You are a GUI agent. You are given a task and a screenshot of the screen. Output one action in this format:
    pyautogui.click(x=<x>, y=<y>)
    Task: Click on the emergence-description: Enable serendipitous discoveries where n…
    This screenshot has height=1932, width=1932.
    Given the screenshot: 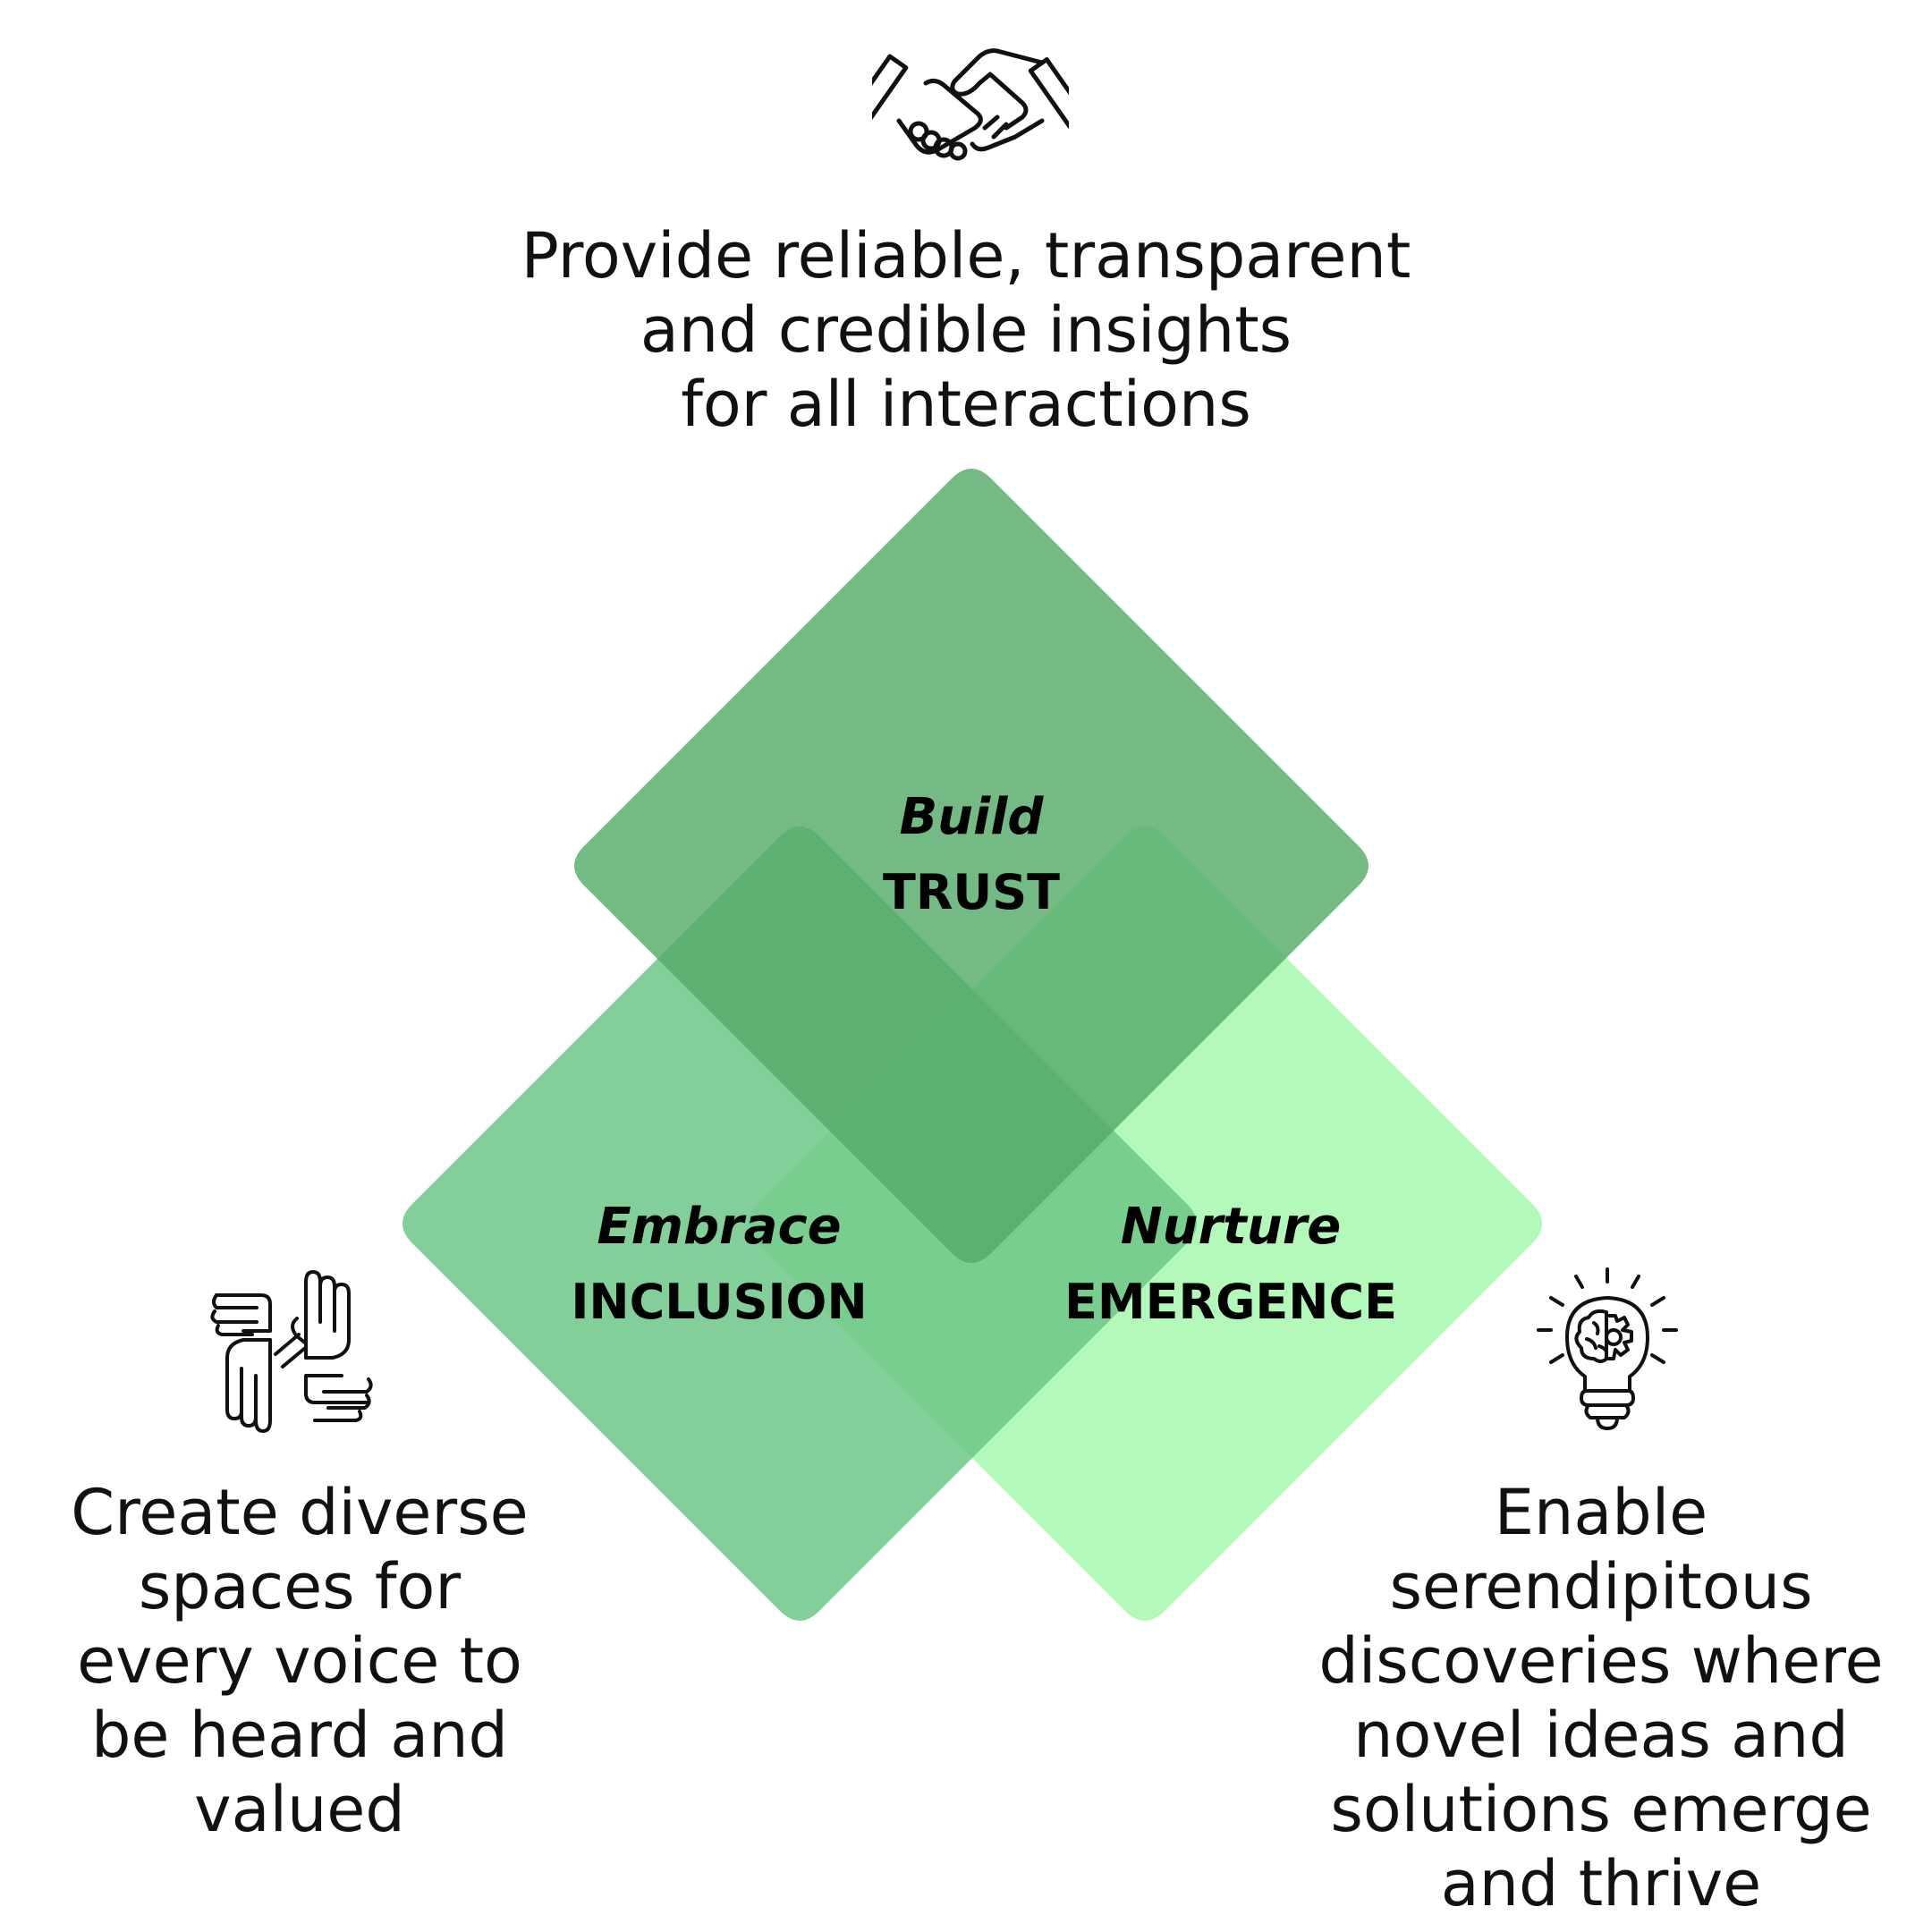 What is the action you would take?
    pyautogui.click(x=1601, y=1698)
    